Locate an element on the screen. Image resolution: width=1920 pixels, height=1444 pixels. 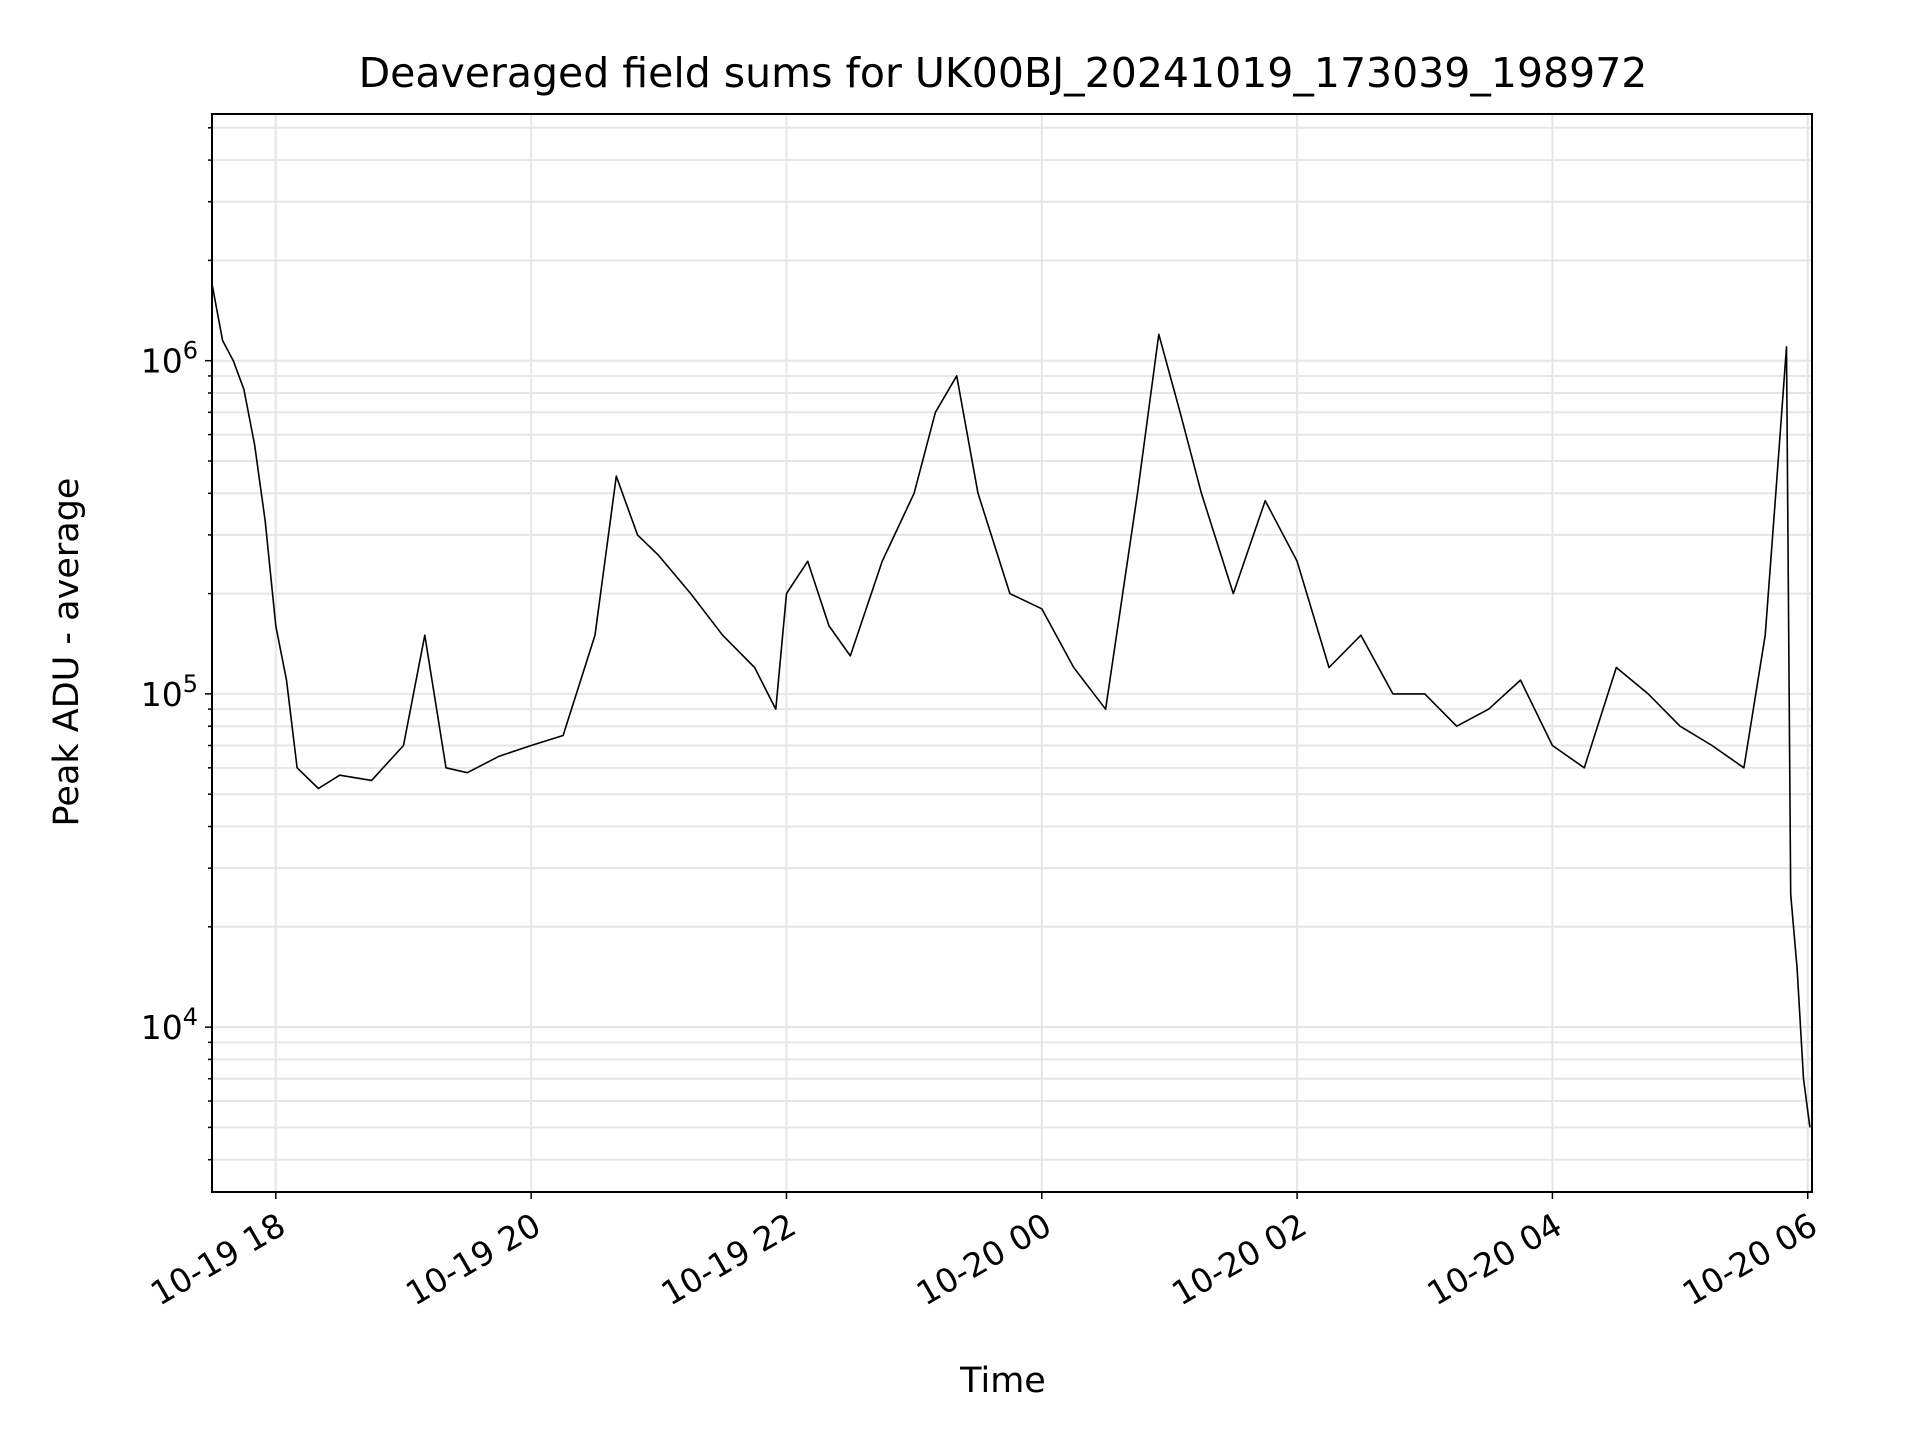
y-tick-exponent: 4 is located at coordinates (190, 1017).